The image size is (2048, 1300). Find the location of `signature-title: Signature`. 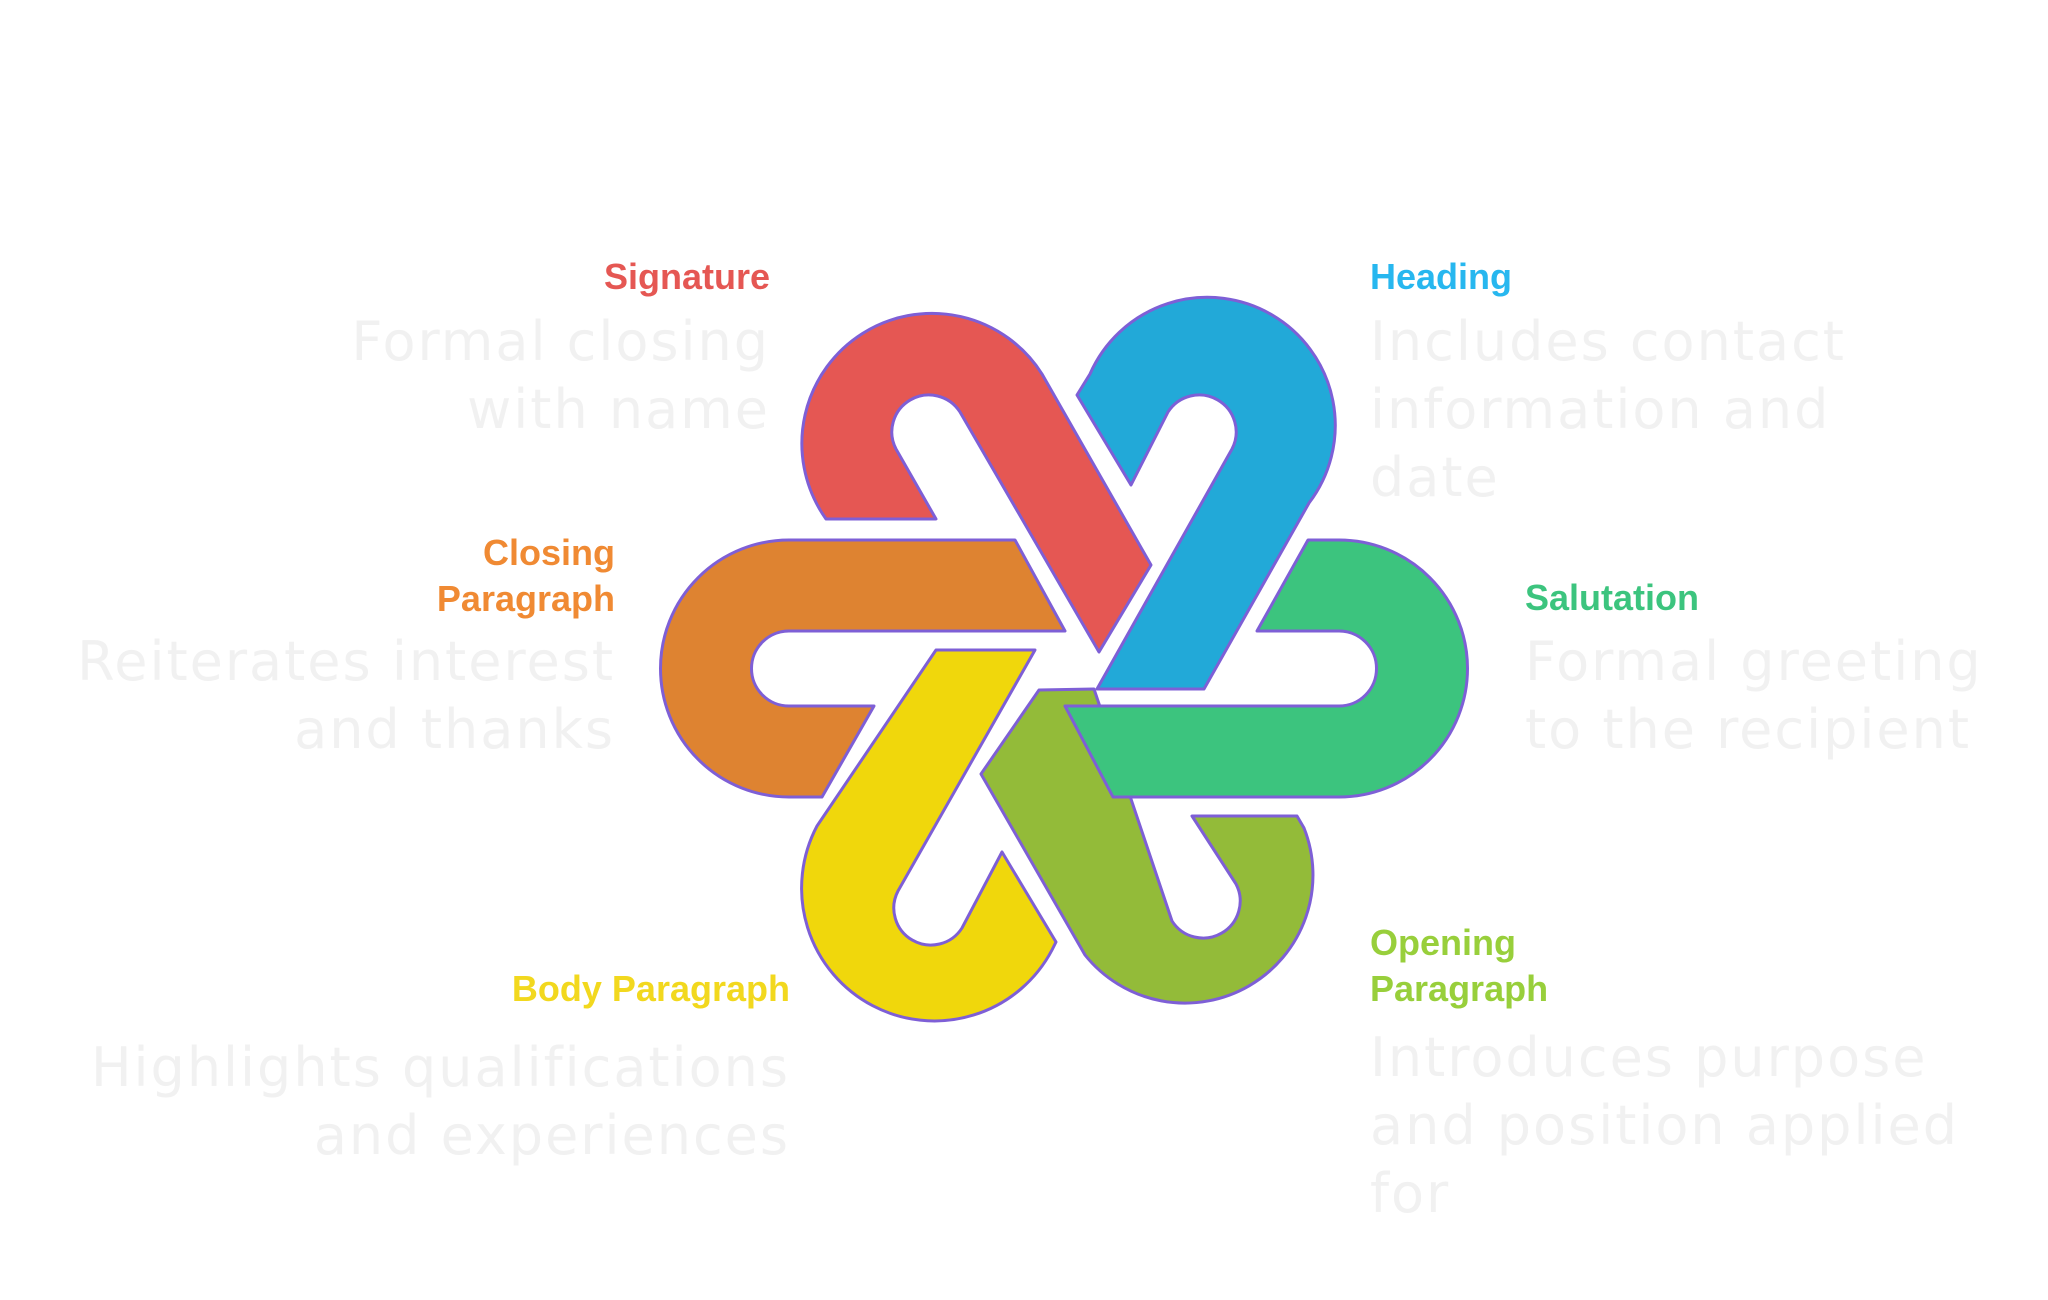

signature-title: Signature is located at coordinates (686, 276).